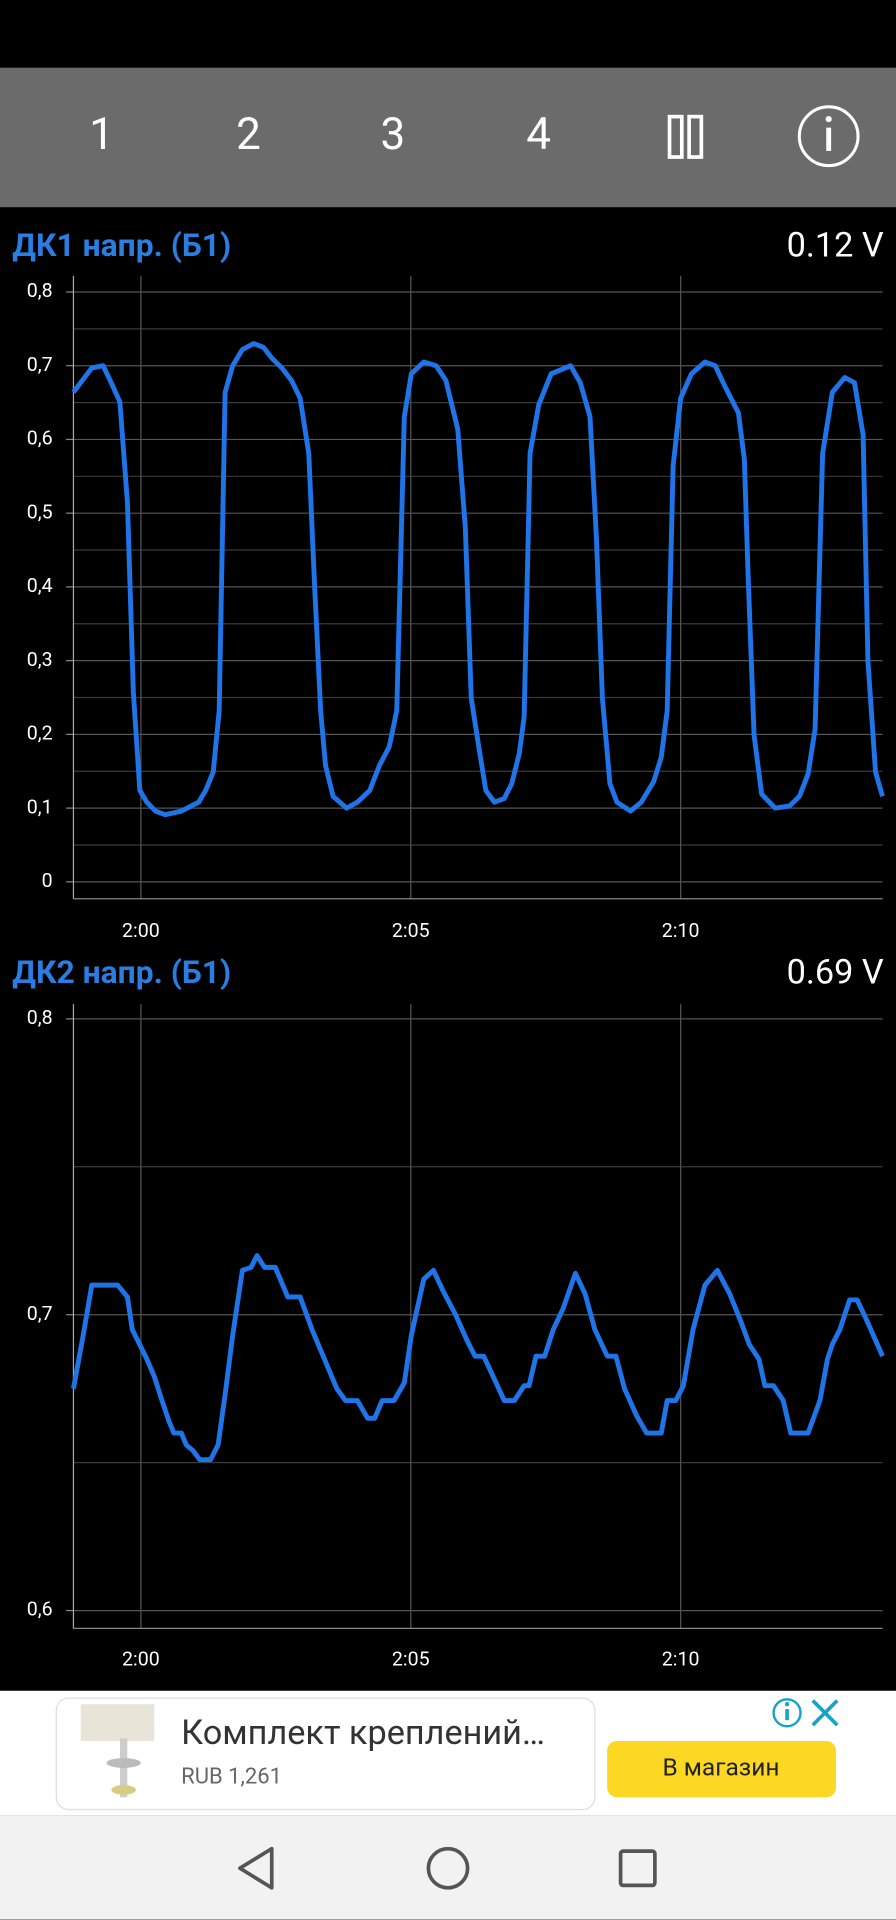  I want to click on chart-title: ДК1 напр. (Б1), so click(121, 245).